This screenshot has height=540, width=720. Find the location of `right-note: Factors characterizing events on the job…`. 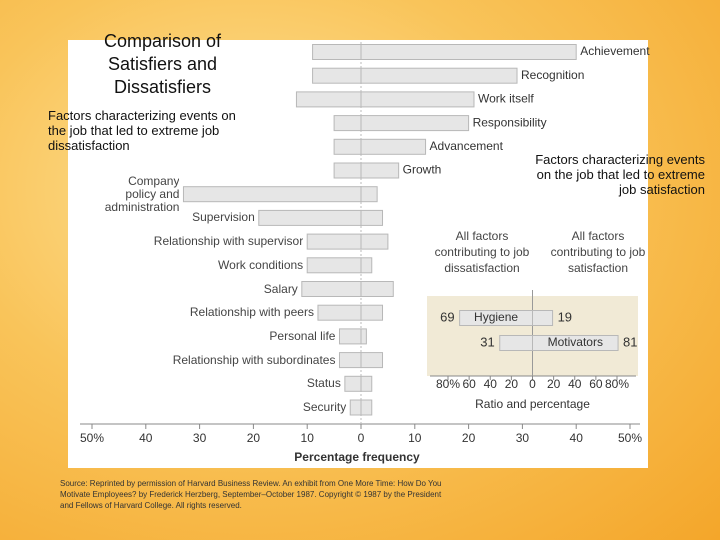

right-note: Factors characterizing events on the job… is located at coordinates (620, 174).